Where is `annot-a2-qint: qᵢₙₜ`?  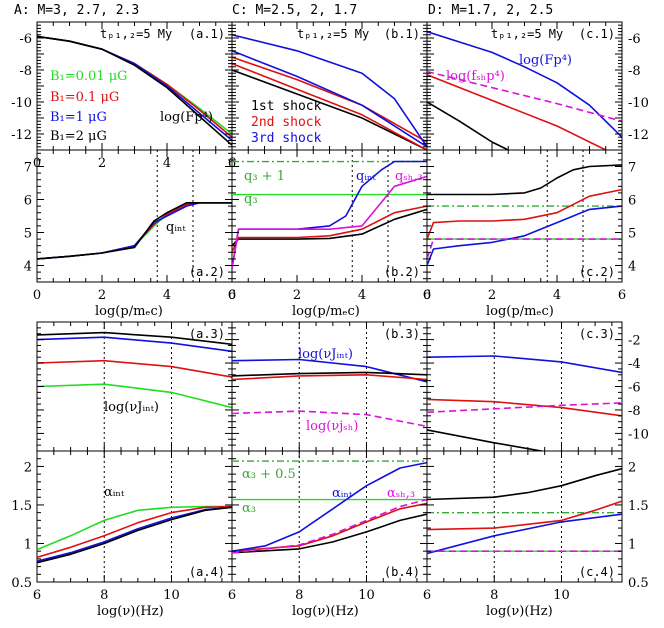 annot-a2-qint: qᵢₙₜ is located at coordinates (176, 227).